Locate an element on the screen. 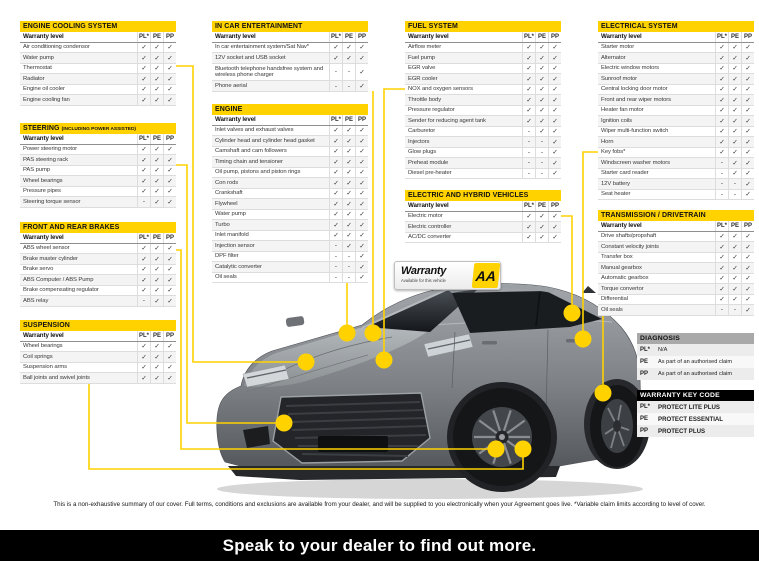  ground-shadow is located at coordinates (430, 489).